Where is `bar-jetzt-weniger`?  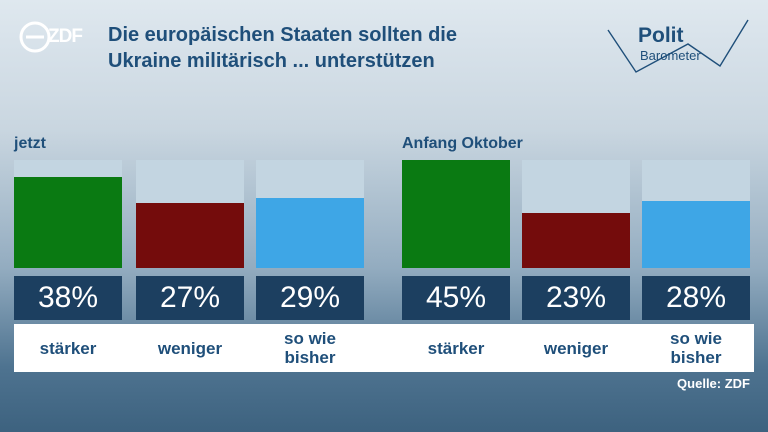
bar-jetzt-weniger is located at coordinates (190, 235).